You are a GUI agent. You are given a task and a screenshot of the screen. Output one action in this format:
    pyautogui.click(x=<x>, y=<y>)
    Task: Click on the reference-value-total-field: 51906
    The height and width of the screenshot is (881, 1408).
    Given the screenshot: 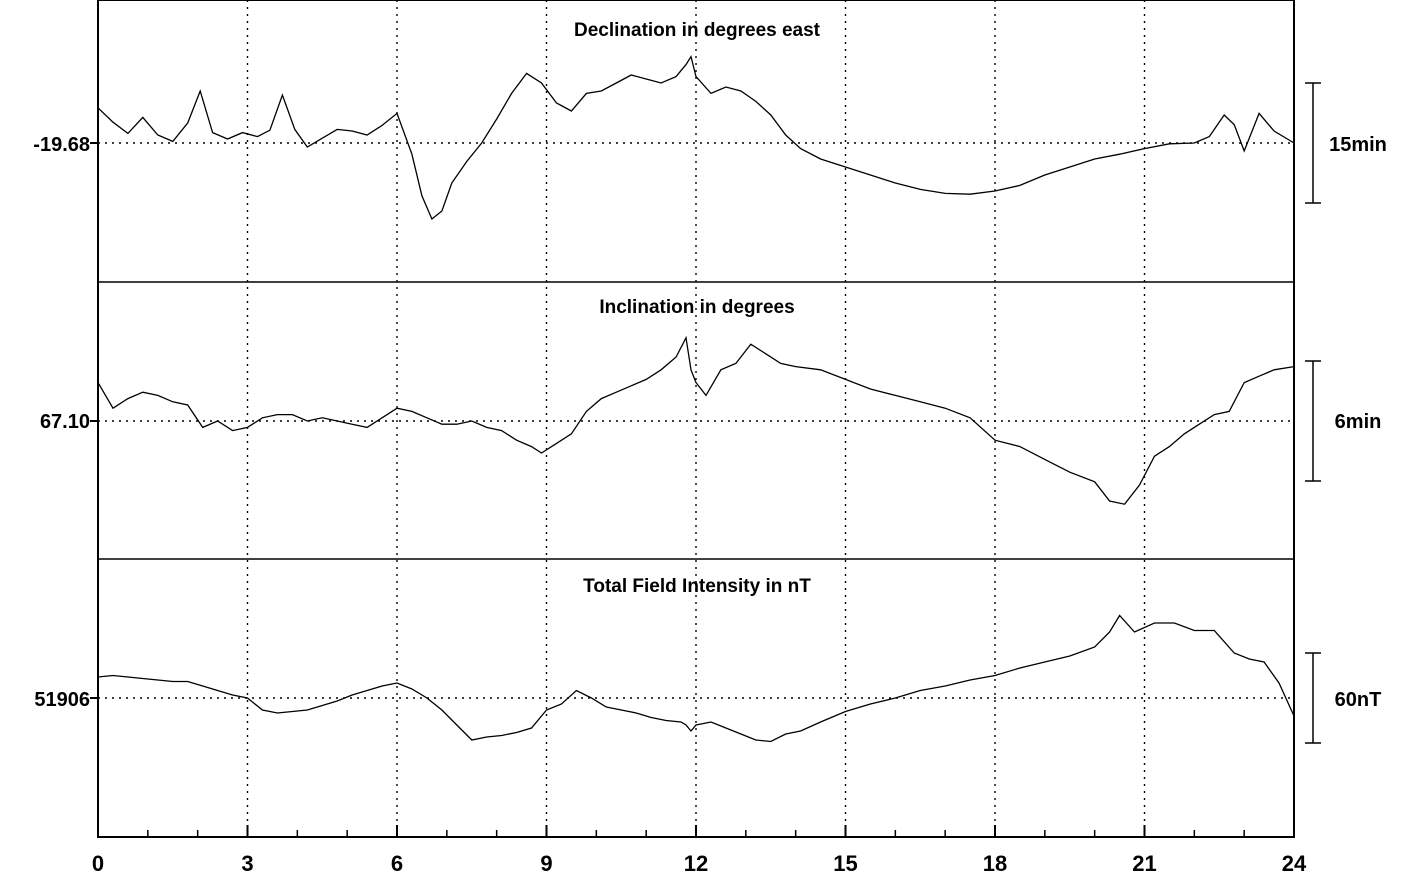 What is the action you would take?
    pyautogui.click(x=62, y=700)
    